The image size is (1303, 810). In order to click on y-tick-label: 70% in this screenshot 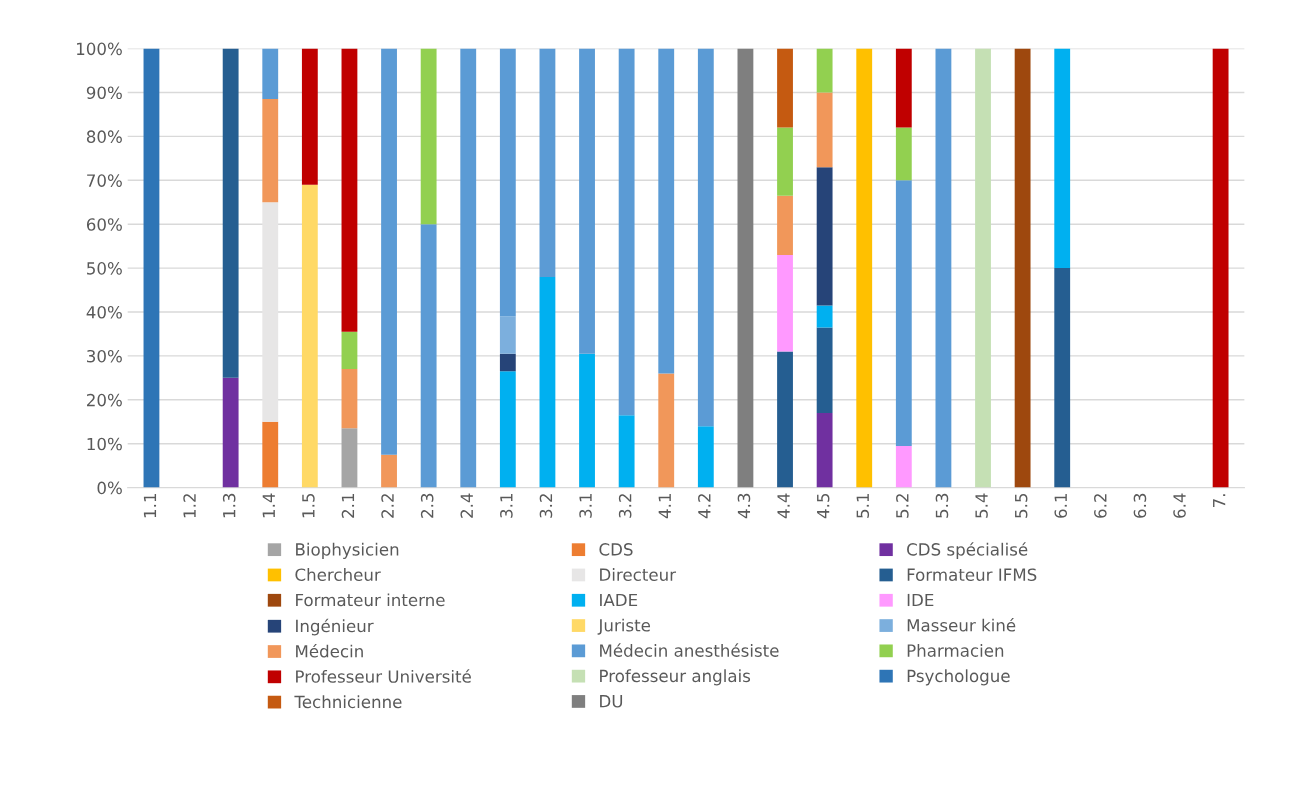, I will do `click(104, 180)`.